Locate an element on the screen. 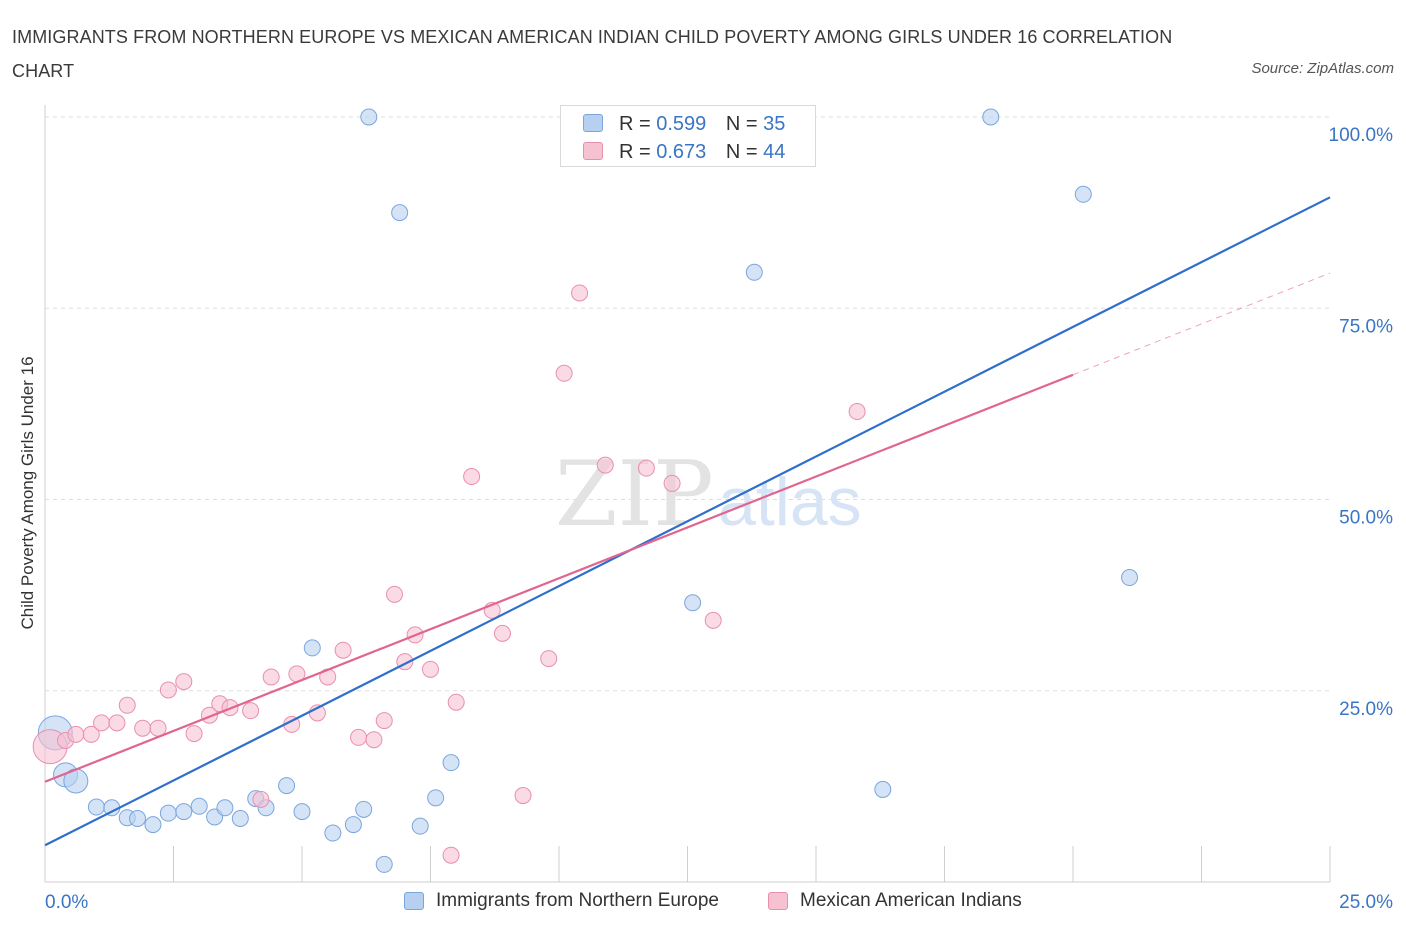 Image resolution: width=1406 pixels, height=930 pixels. legend-n-value: 35 is located at coordinates (774, 124).